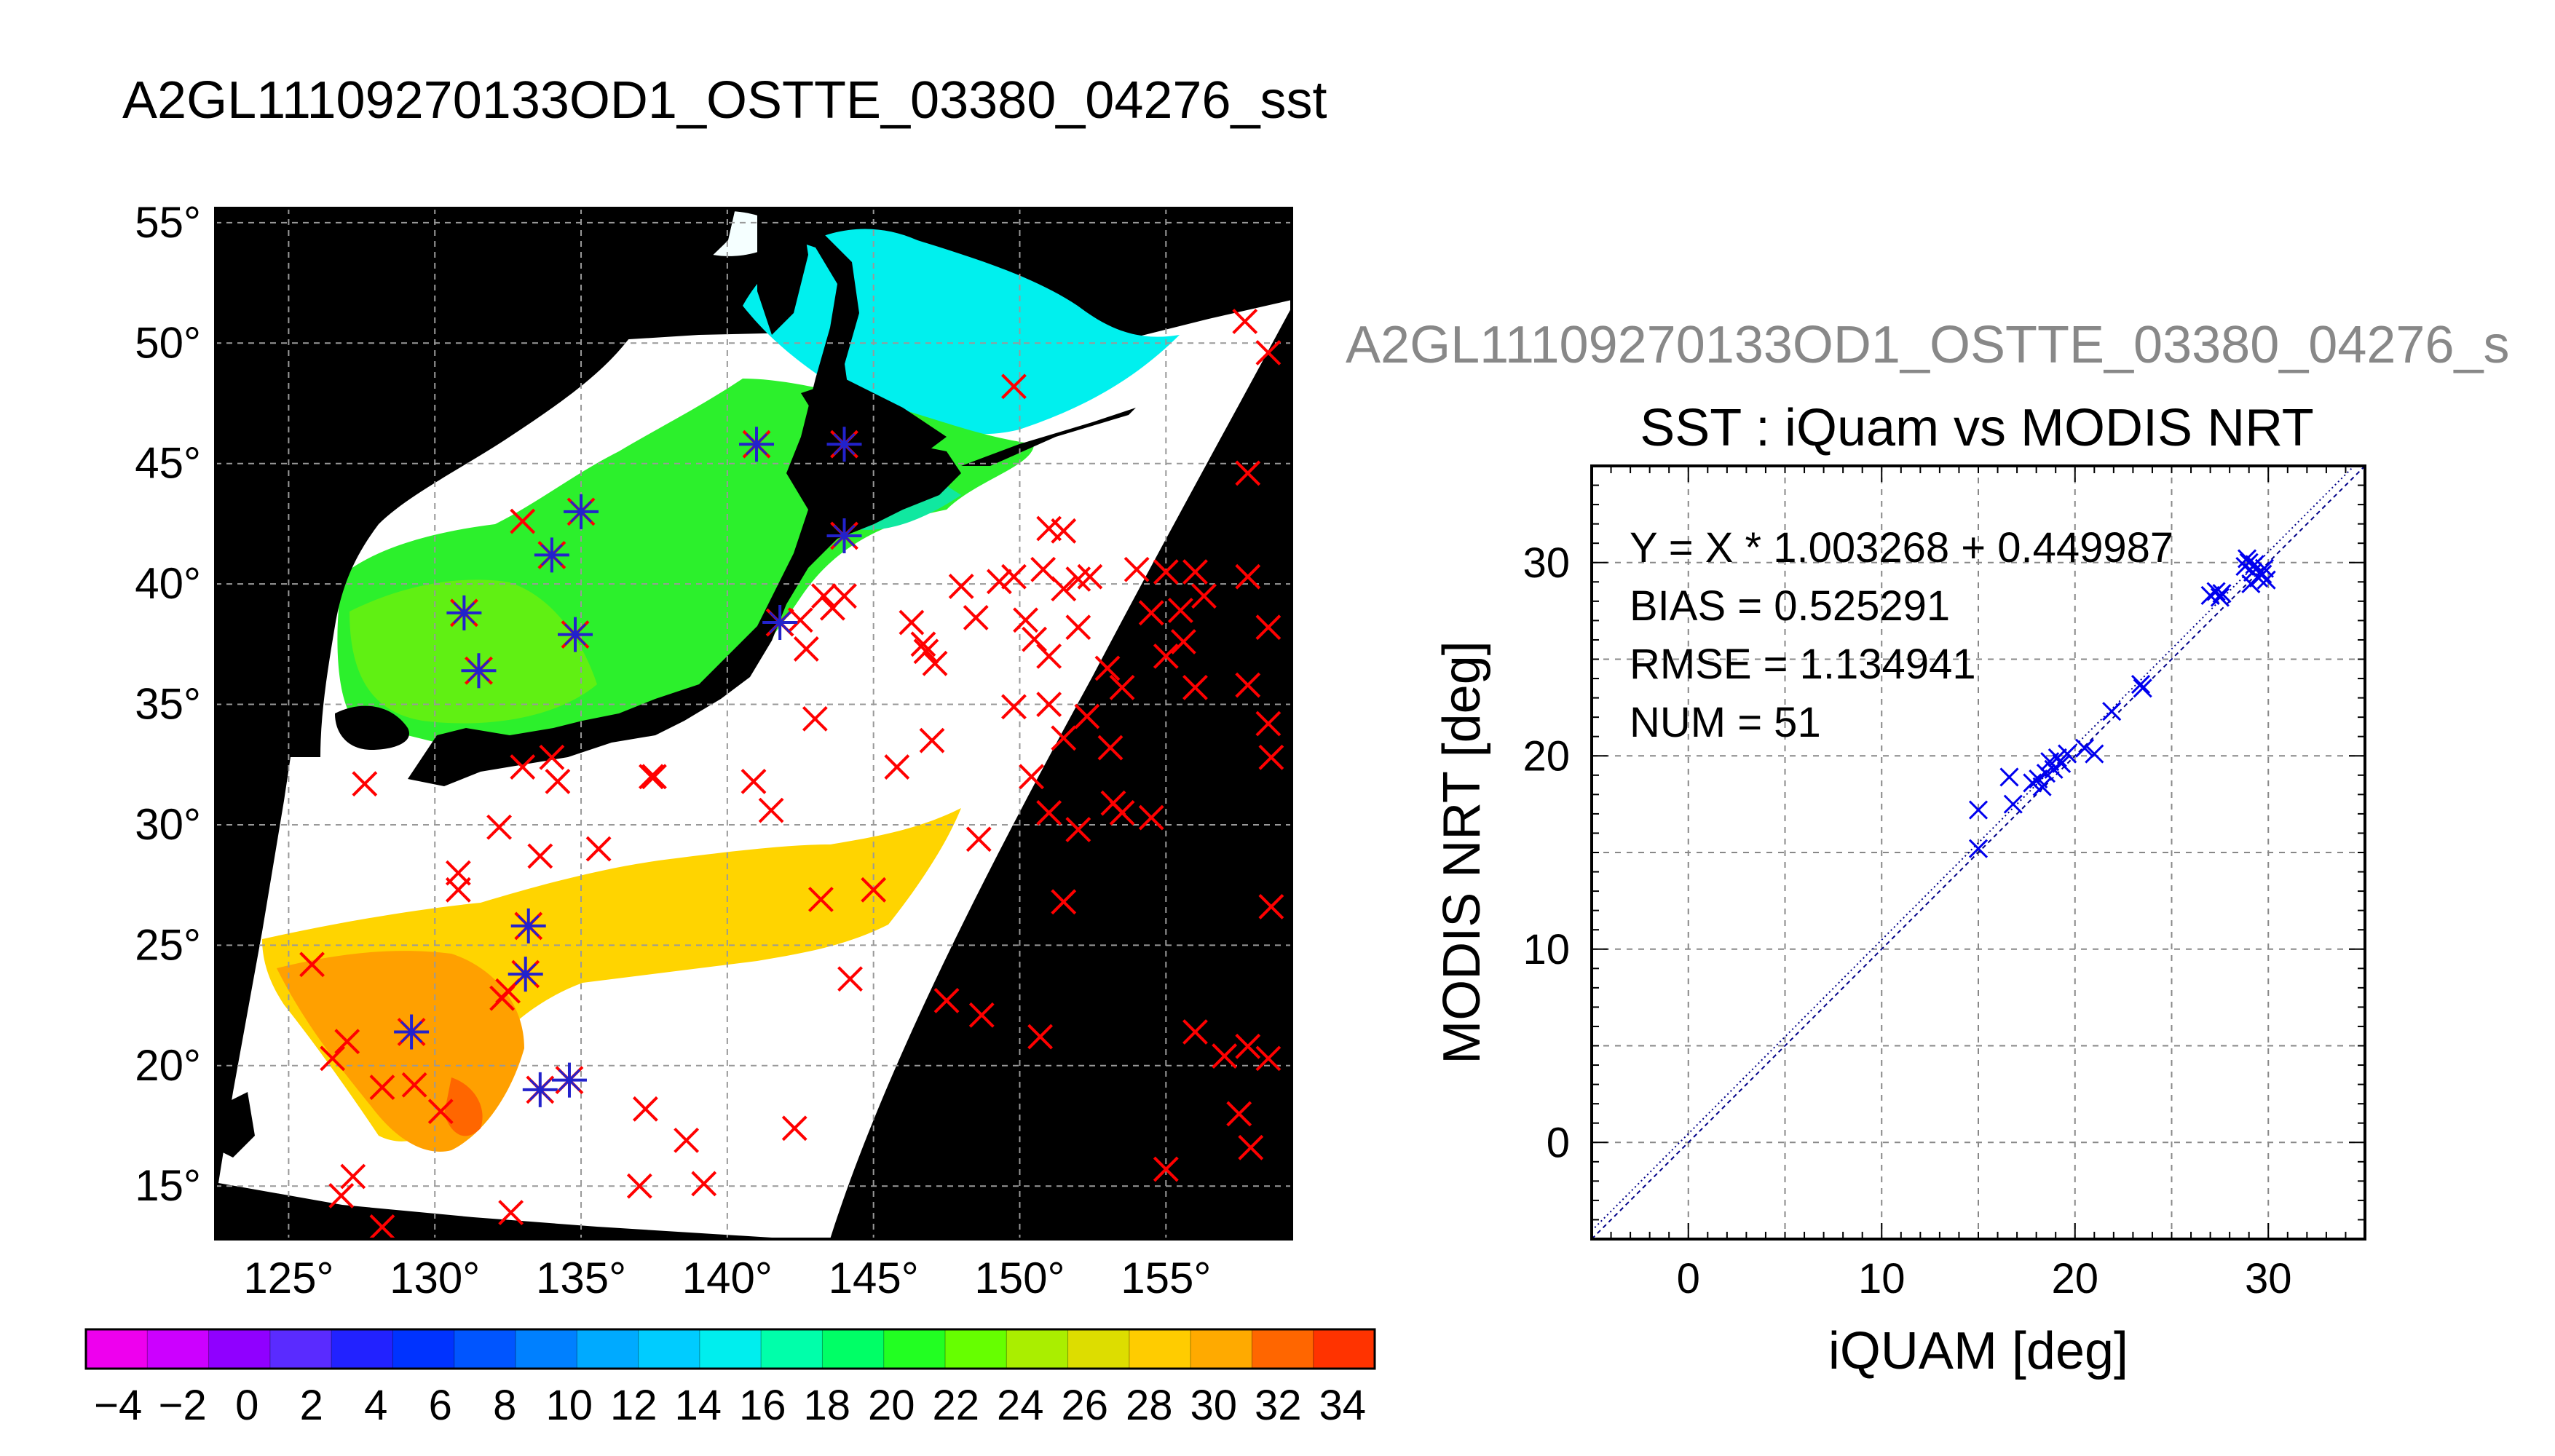 The width and height of the screenshot is (2555, 1456). What do you see at coordinates (311, 1405) in the screenshot?
I see `colorbar-tick-label: 2` at bounding box center [311, 1405].